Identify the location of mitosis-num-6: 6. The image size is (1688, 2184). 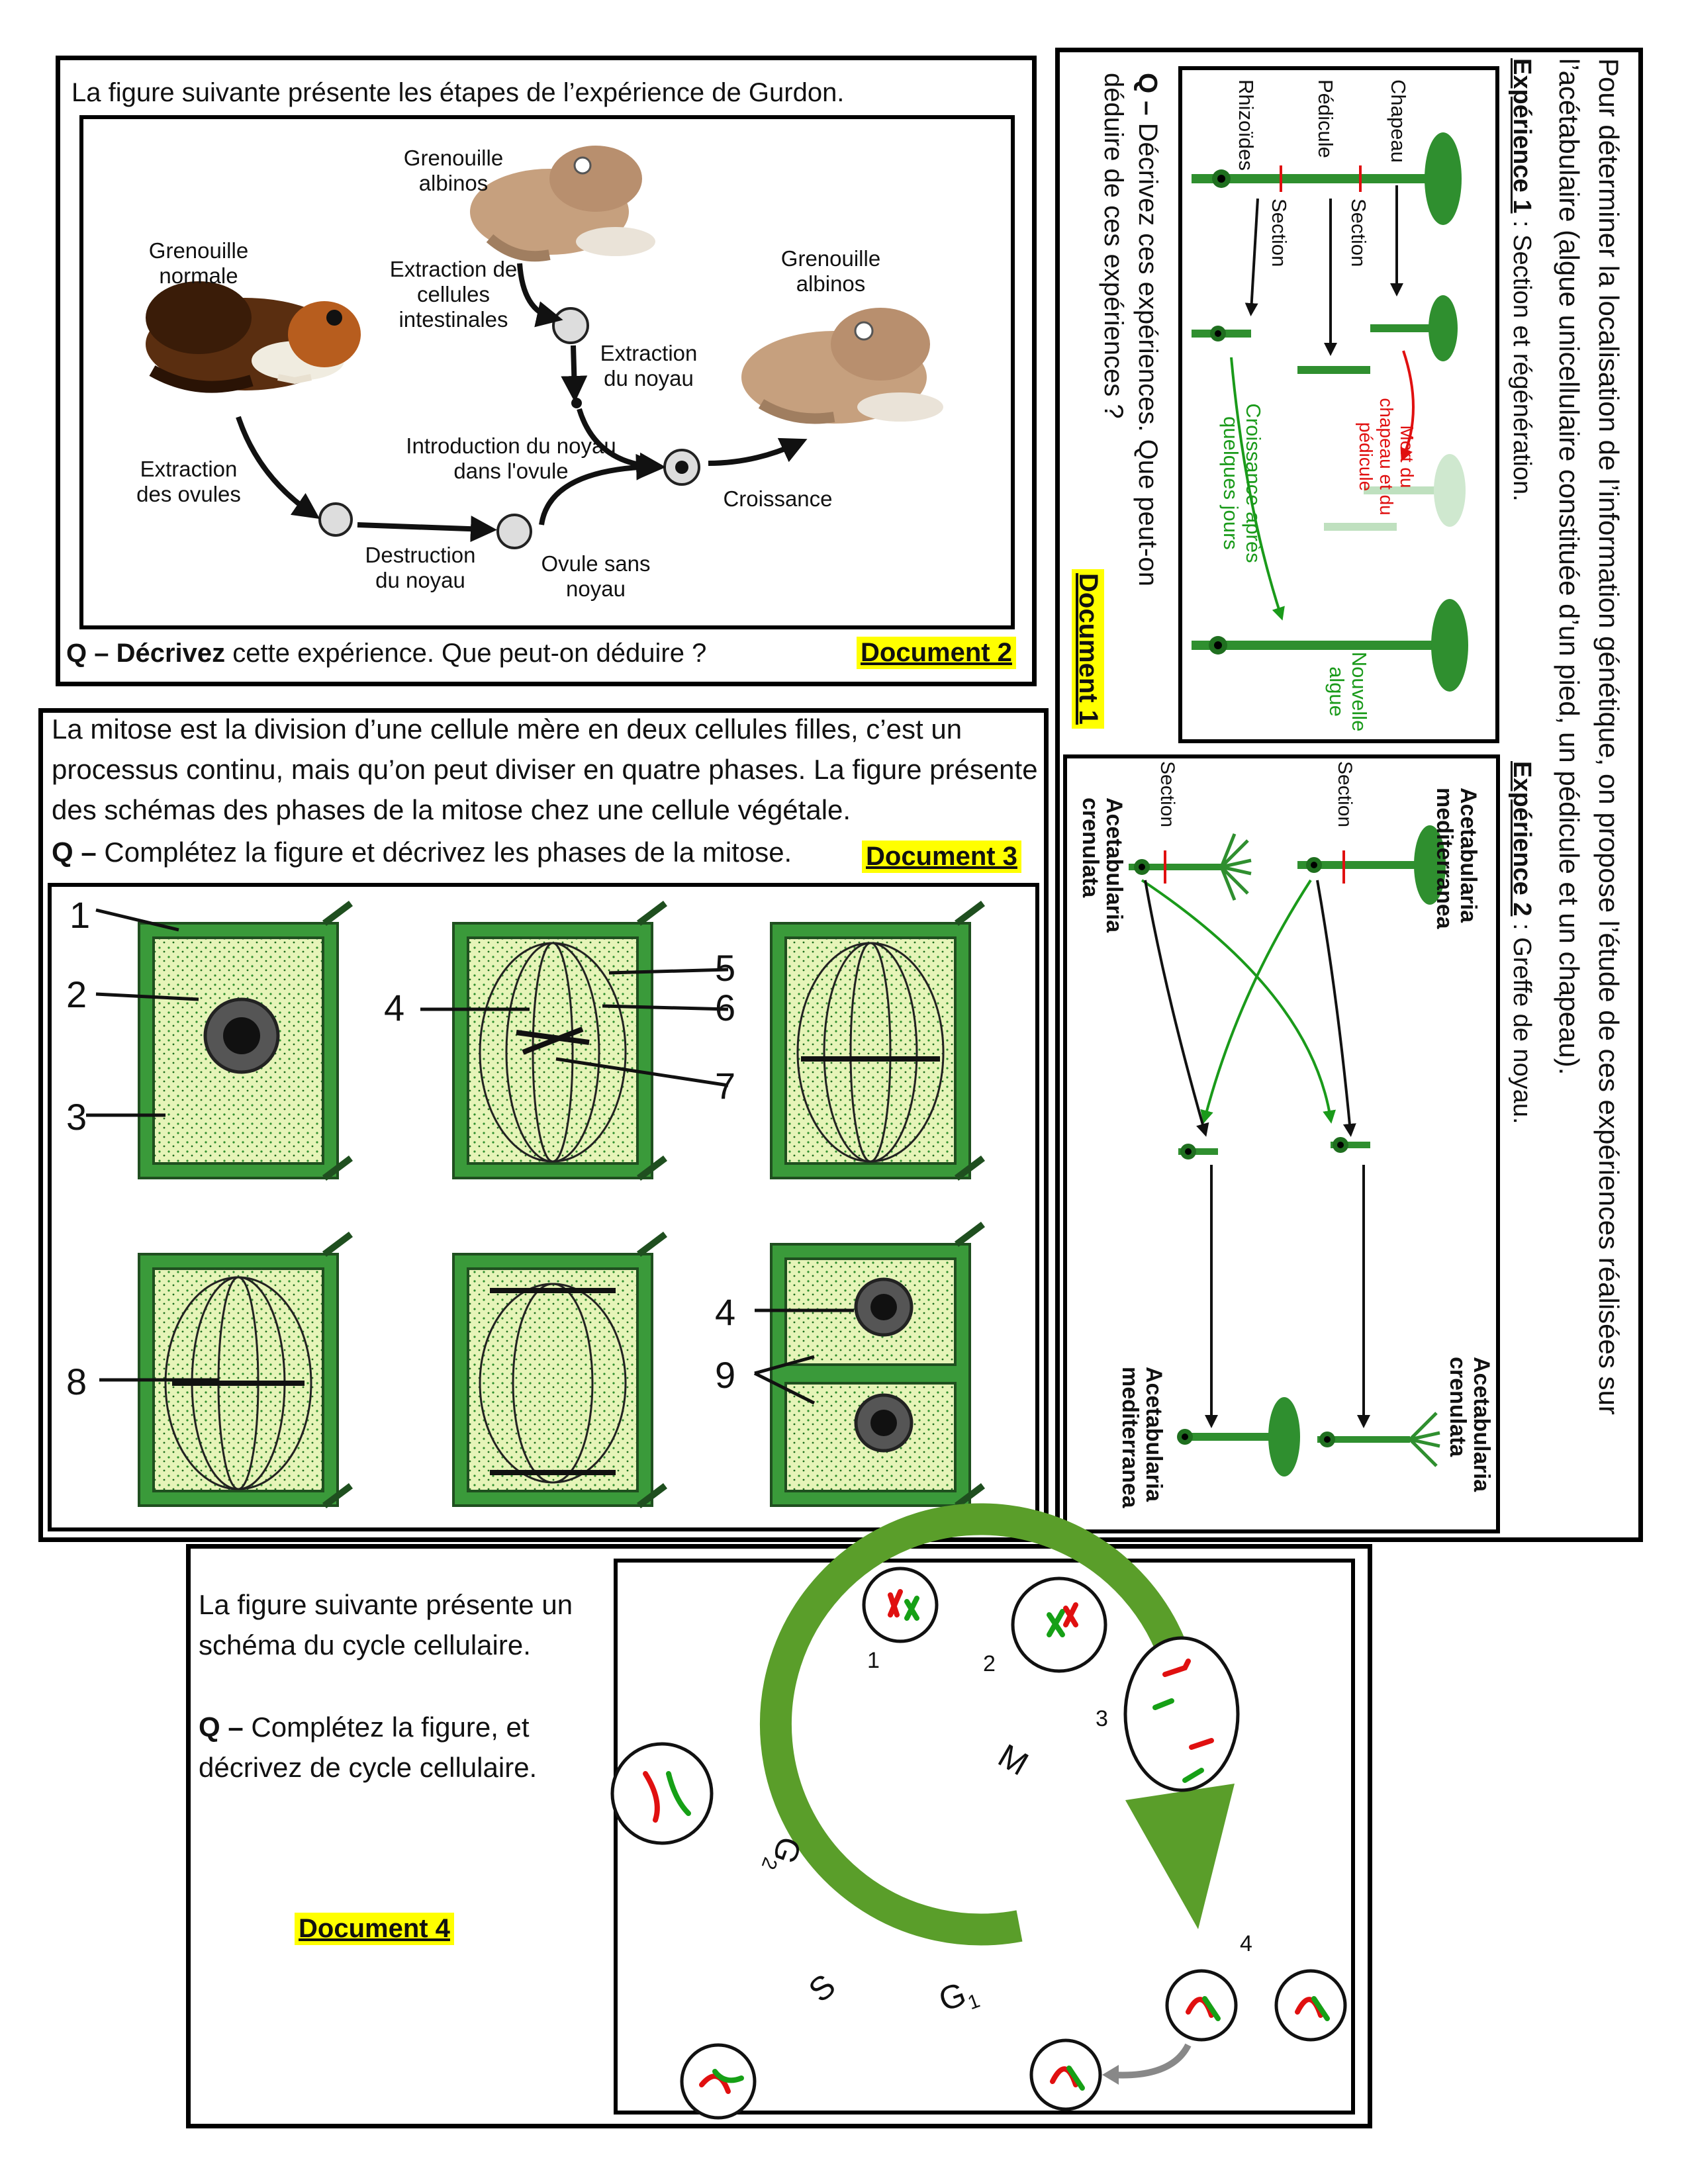
(725, 1007).